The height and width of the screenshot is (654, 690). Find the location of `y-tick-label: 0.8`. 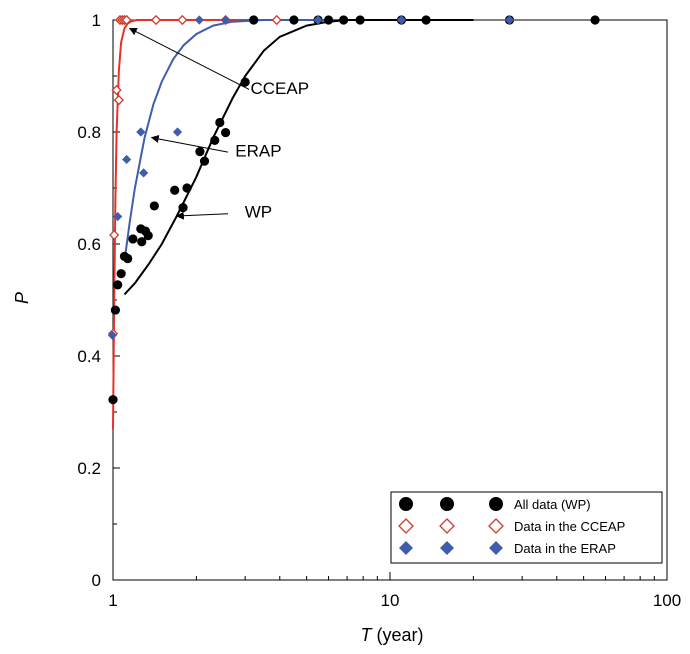

y-tick-label: 0.8 is located at coordinates (89, 132).